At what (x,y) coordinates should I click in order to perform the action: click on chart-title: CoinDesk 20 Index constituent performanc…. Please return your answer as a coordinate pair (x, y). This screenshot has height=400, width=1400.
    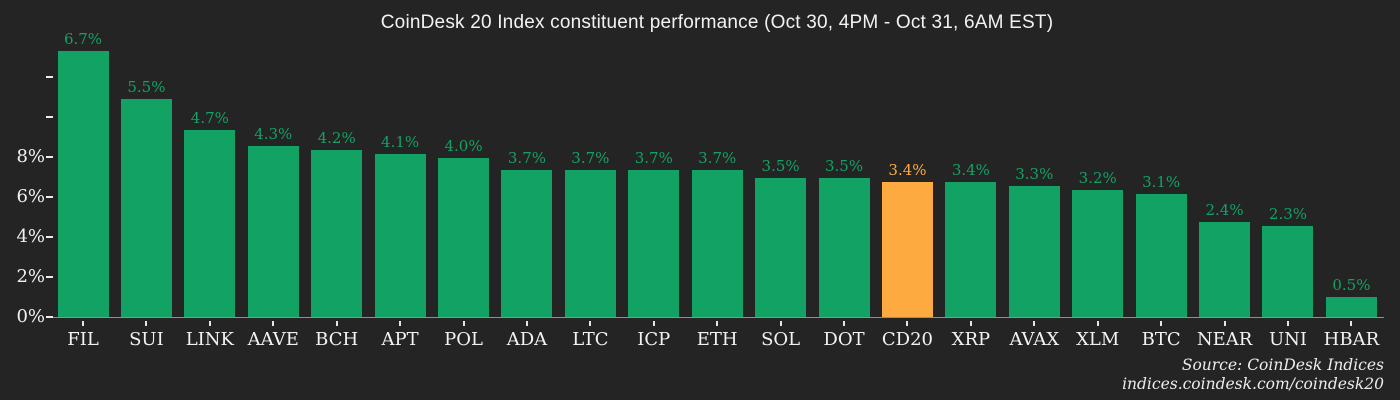
    Looking at the image, I should click on (717, 22).